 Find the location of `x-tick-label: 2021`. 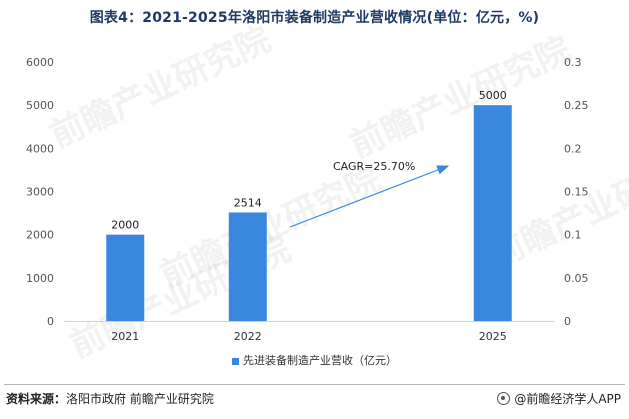

x-tick-label: 2021 is located at coordinates (125, 336).